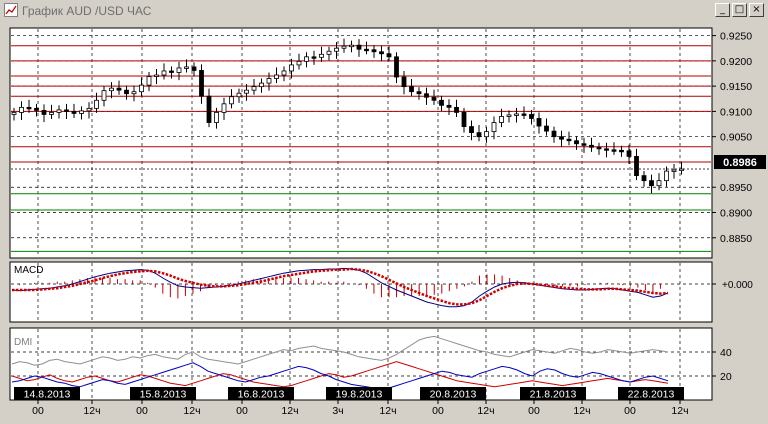 This screenshot has width=768, height=424. I want to click on dmi-minus-di-line, so click(340, 374).